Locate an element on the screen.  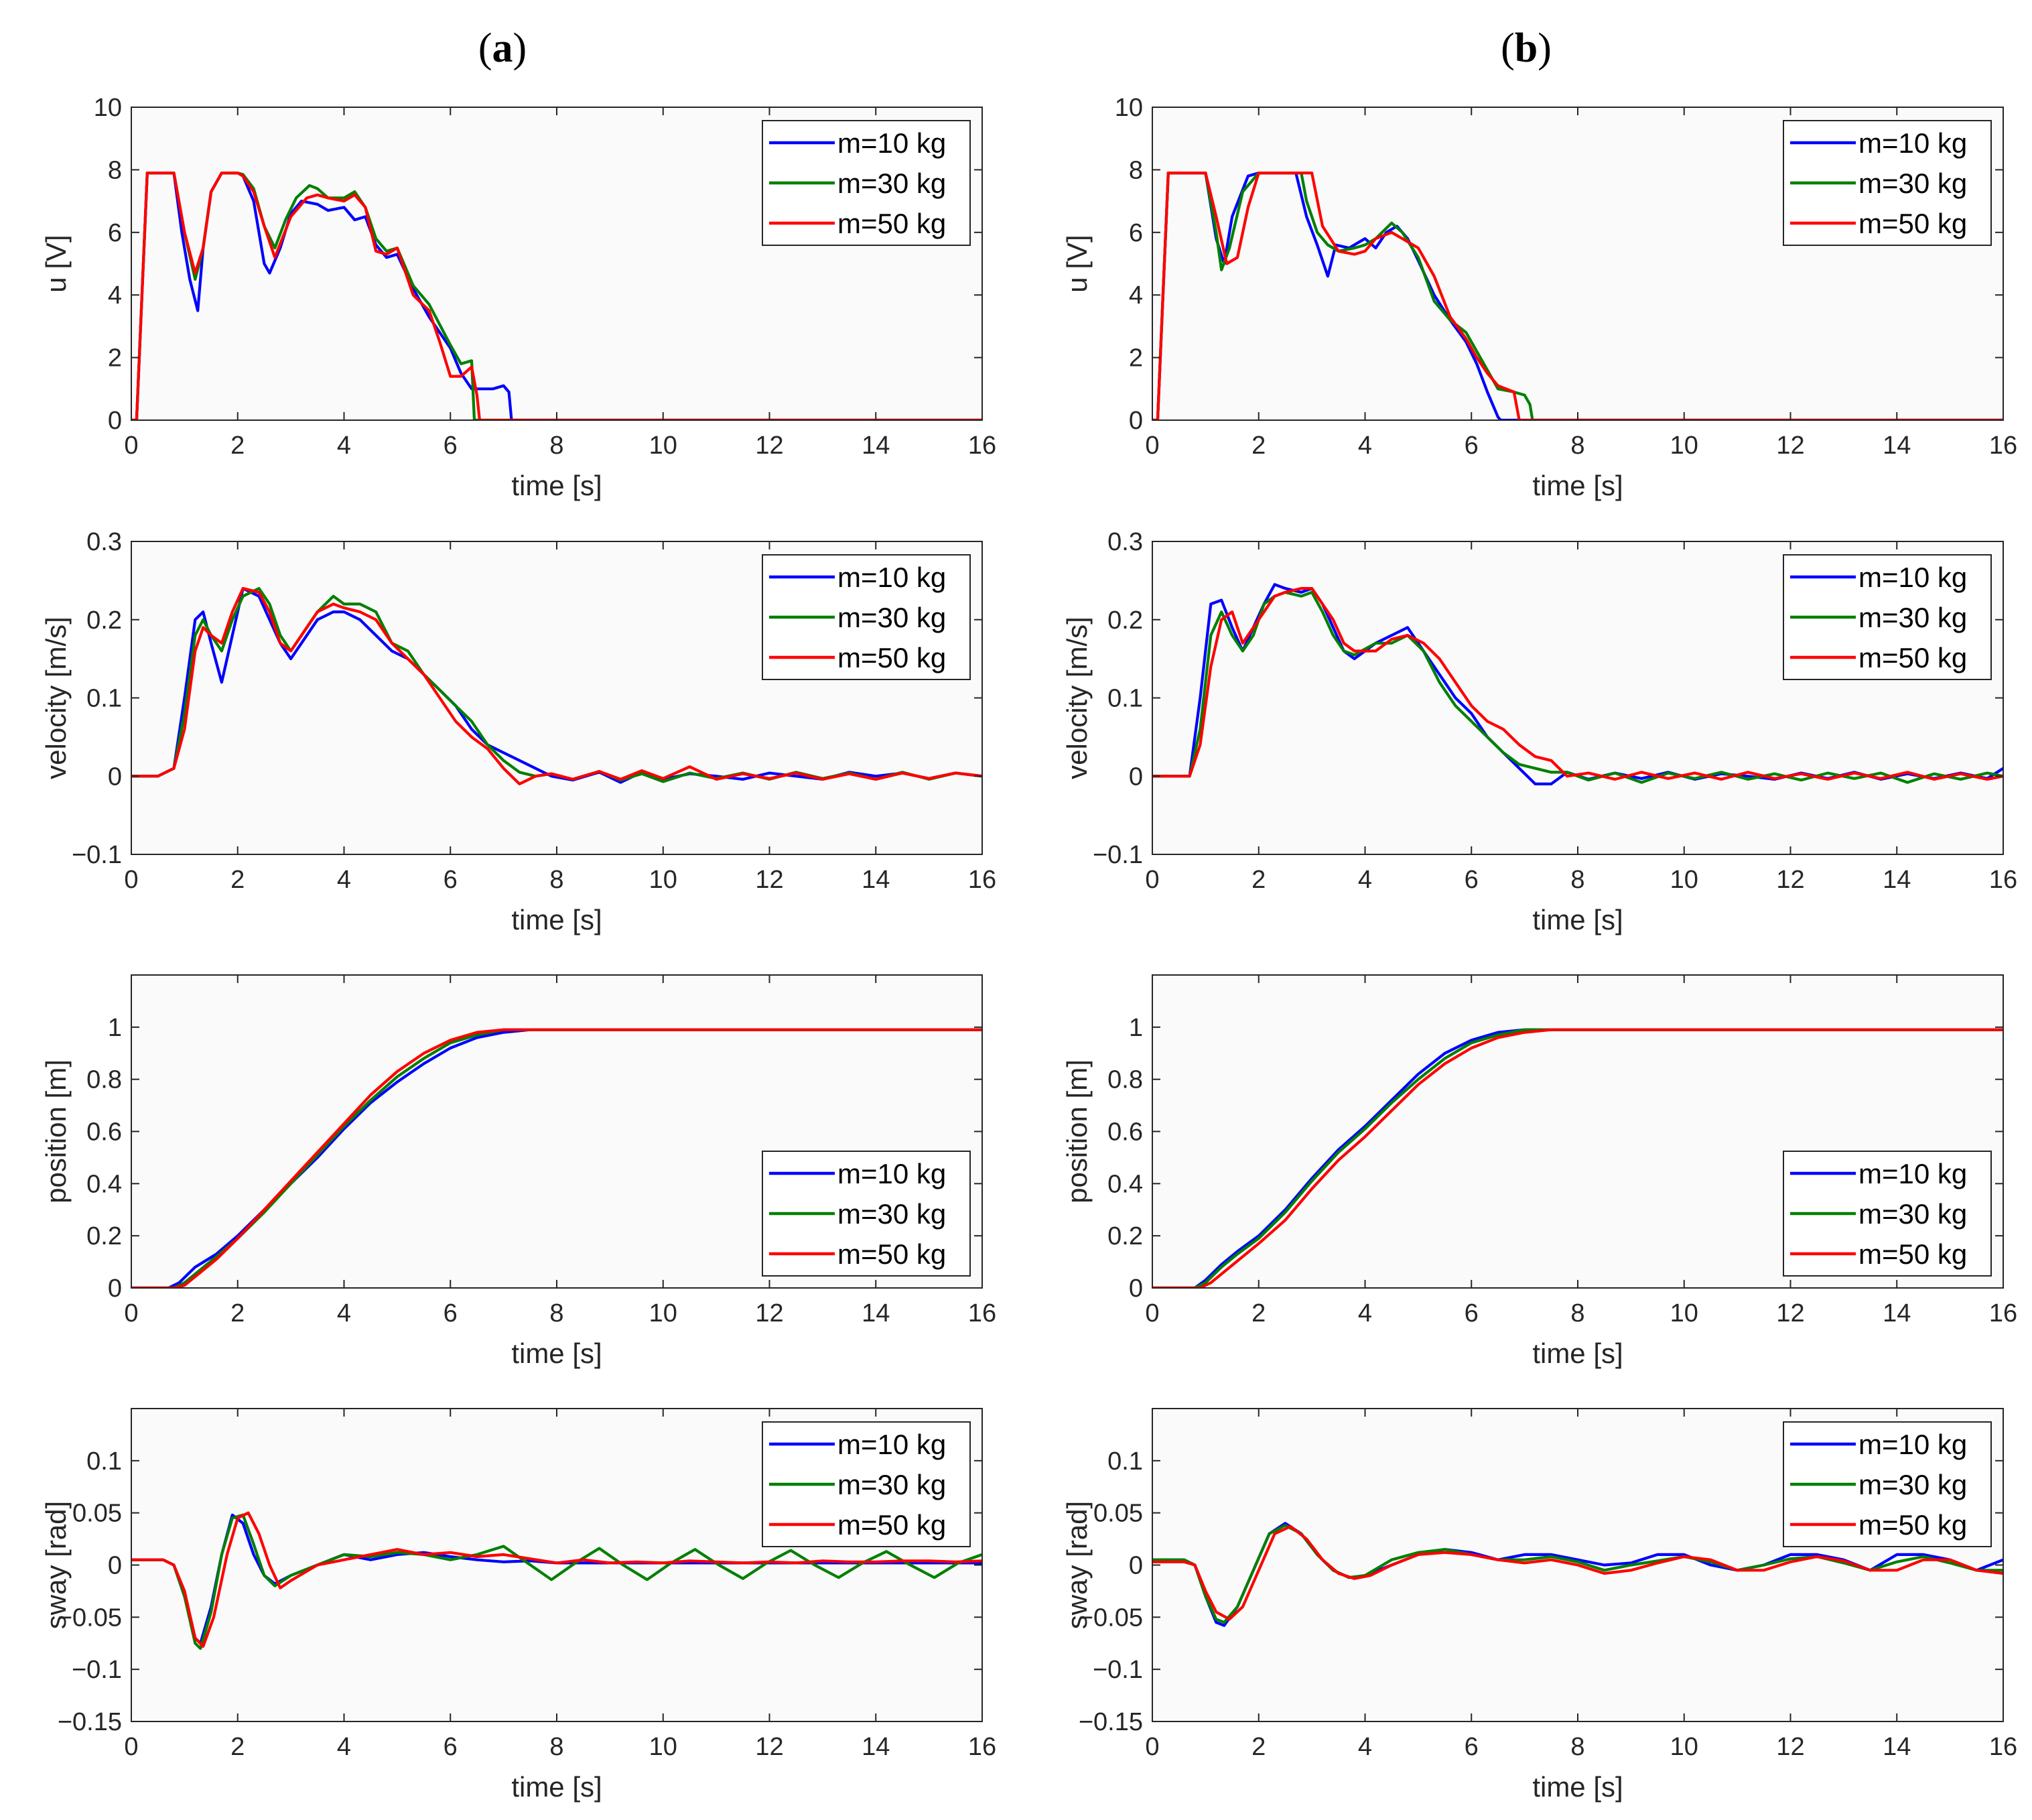
y-tick-label: 0.8 is located at coordinates (104, 1080).